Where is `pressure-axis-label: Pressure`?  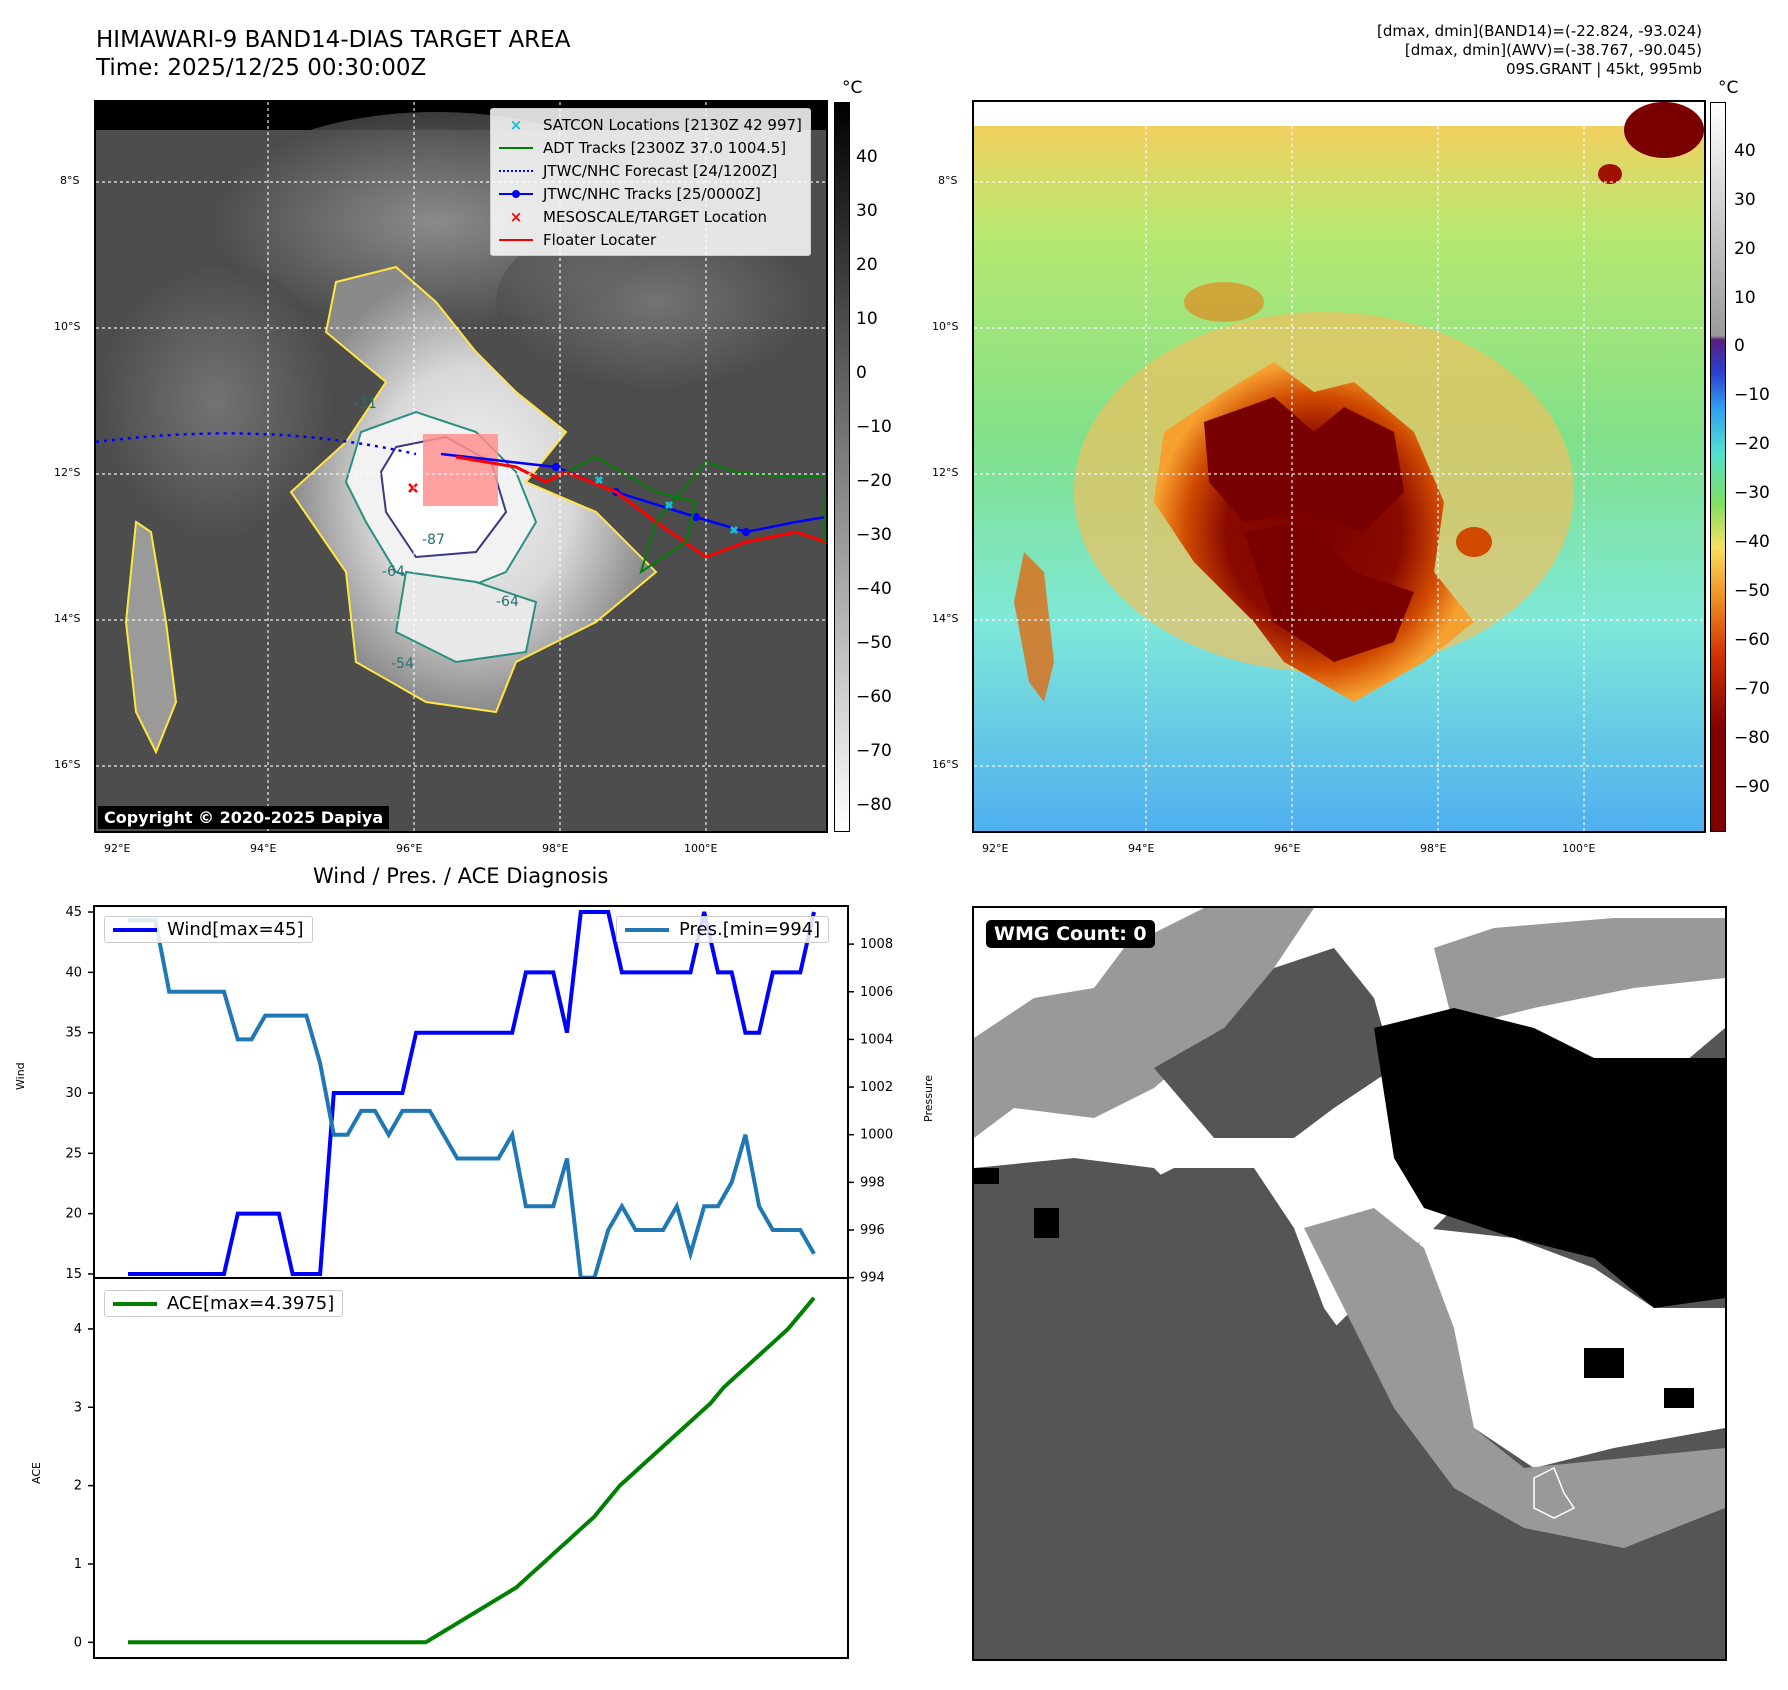
pressure-axis-label: Pressure is located at coordinates (928, 1098).